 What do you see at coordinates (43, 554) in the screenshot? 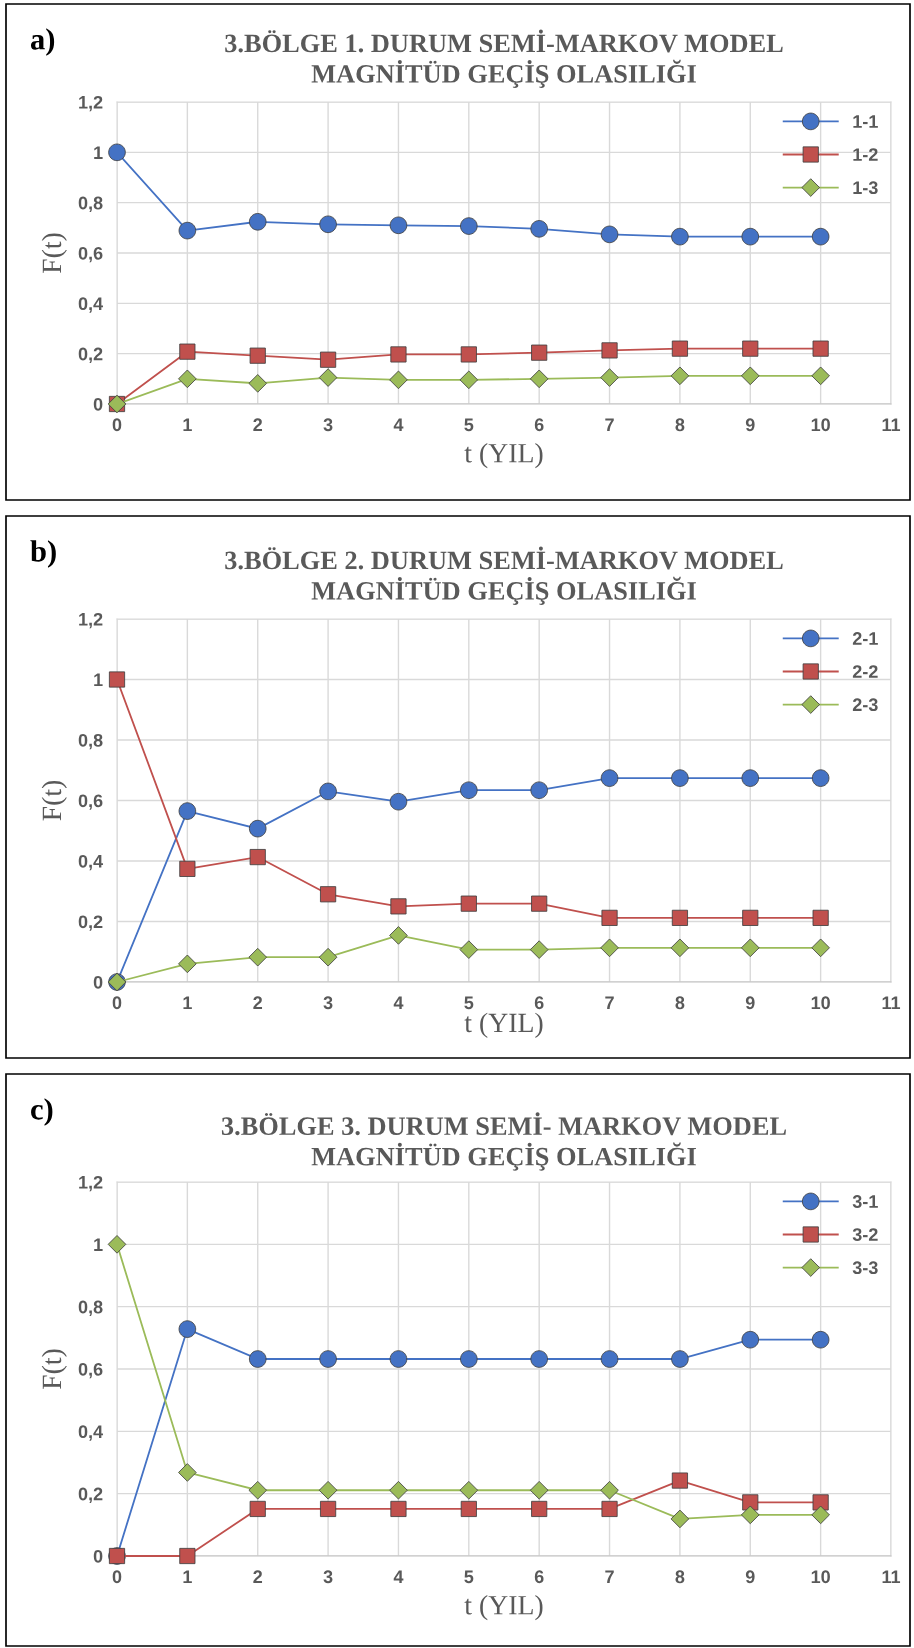
I see `text: b)` at bounding box center [43, 554].